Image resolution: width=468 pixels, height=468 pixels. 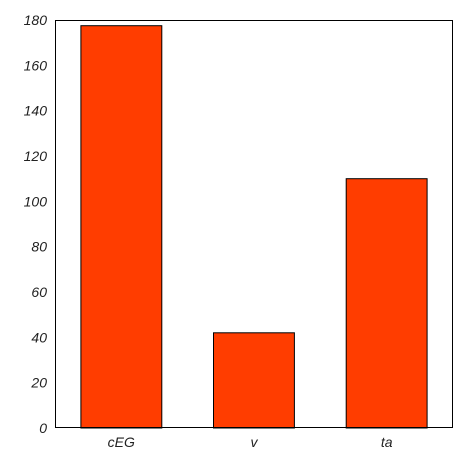 What do you see at coordinates (43, 428) in the screenshot?
I see `y-tick-label: 0` at bounding box center [43, 428].